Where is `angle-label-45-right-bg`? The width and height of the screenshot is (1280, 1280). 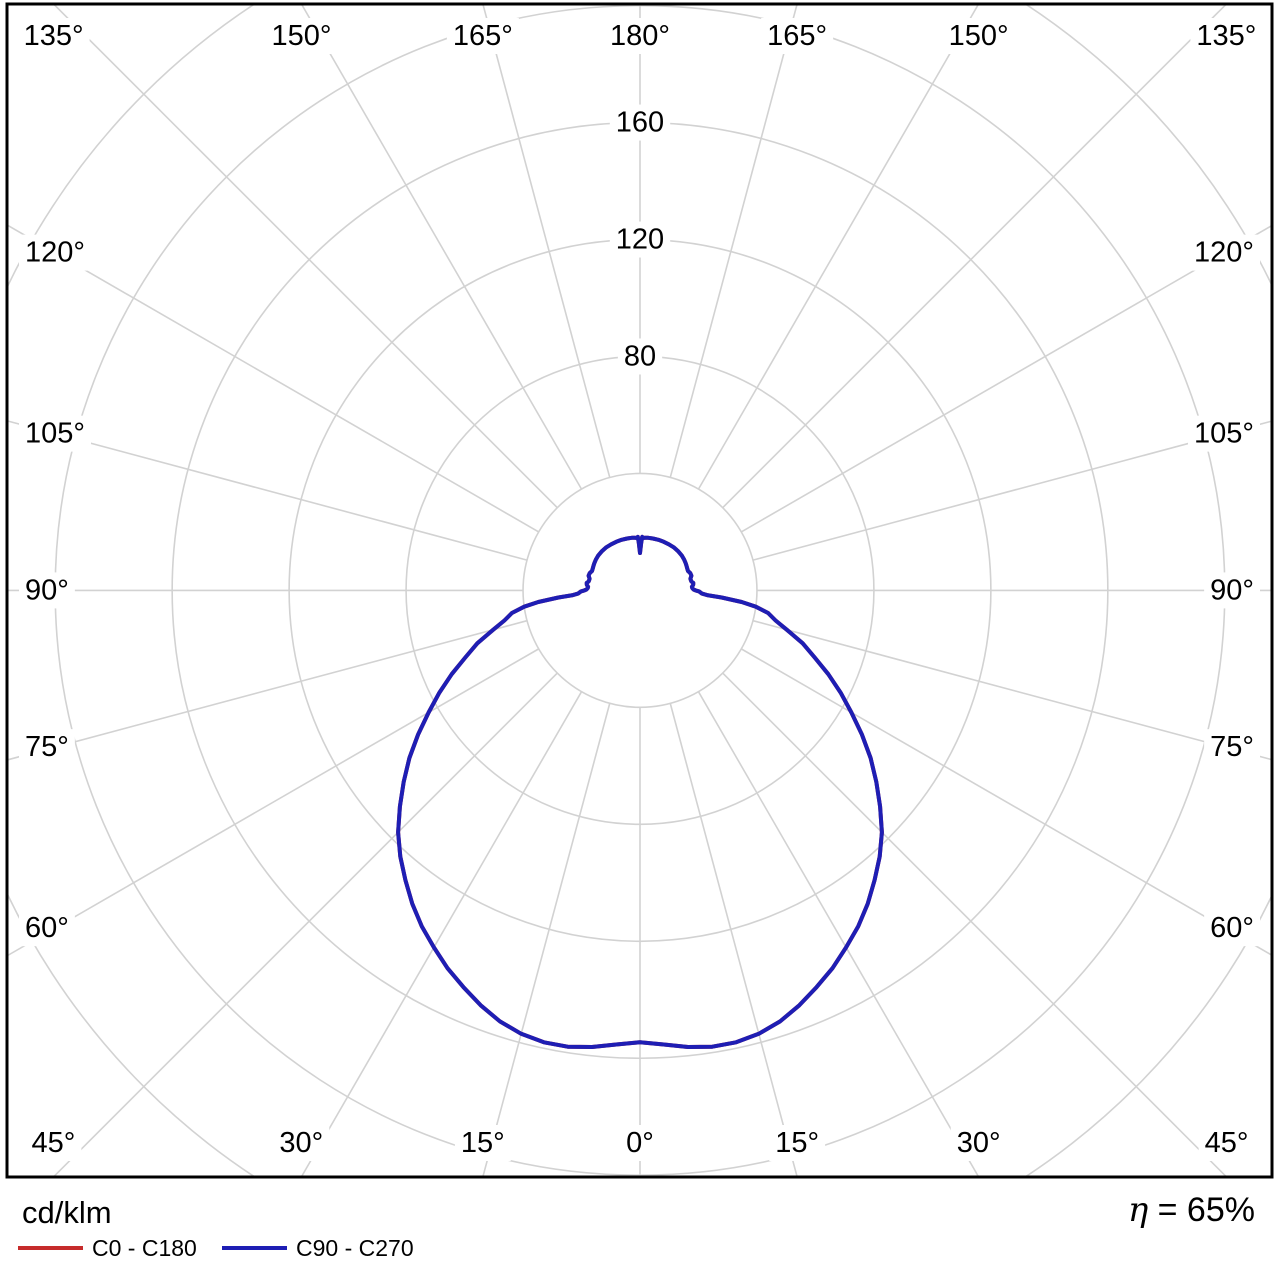 angle-label-45-right-bg is located at coordinates (1226, 1143).